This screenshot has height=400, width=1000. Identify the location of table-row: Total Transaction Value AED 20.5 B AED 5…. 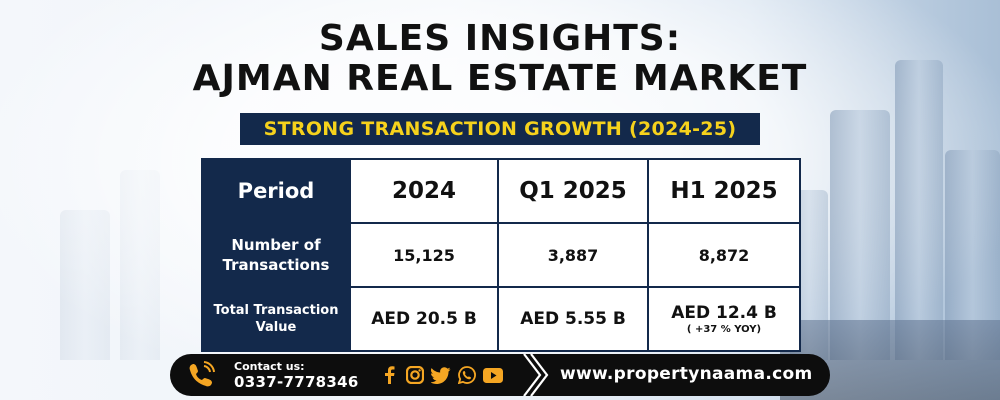
(501, 319).